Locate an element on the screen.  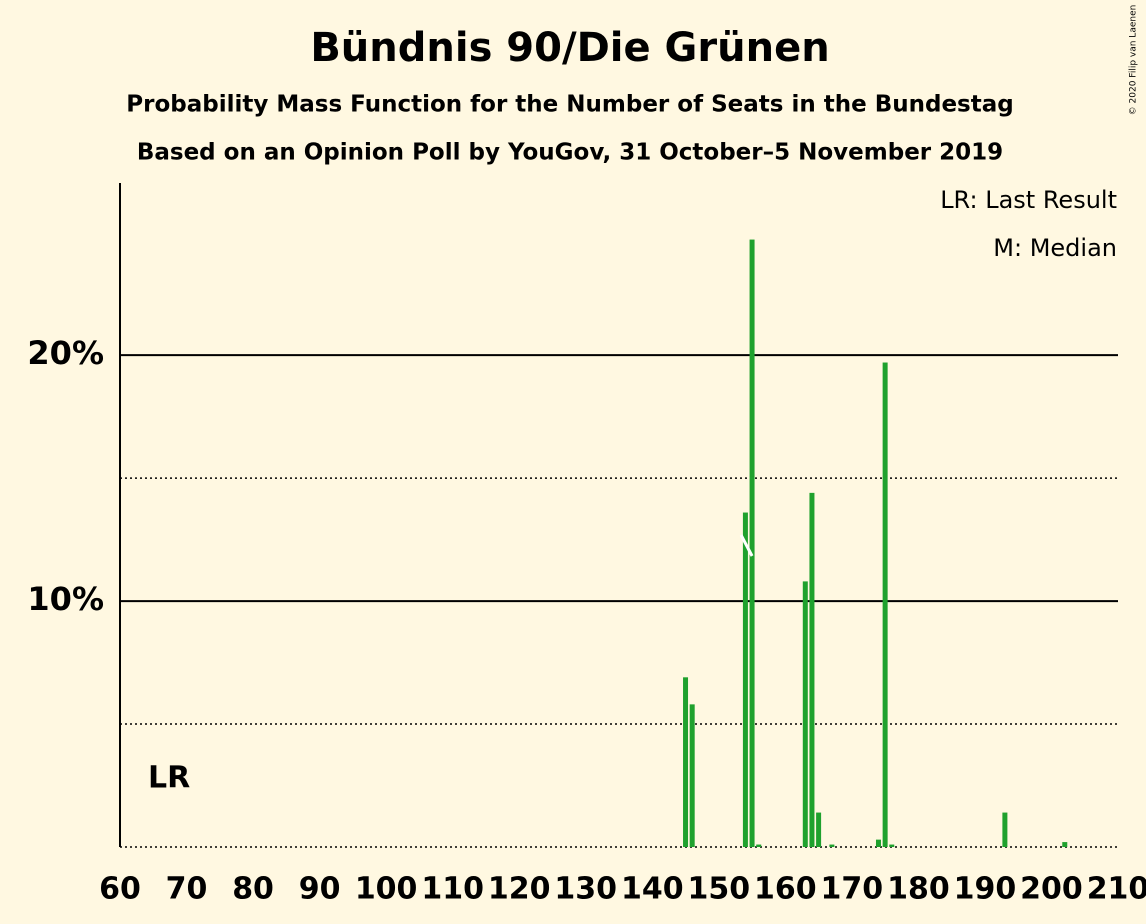
legend-entry: LR: Last Result is located at coordinates (1028, 200).